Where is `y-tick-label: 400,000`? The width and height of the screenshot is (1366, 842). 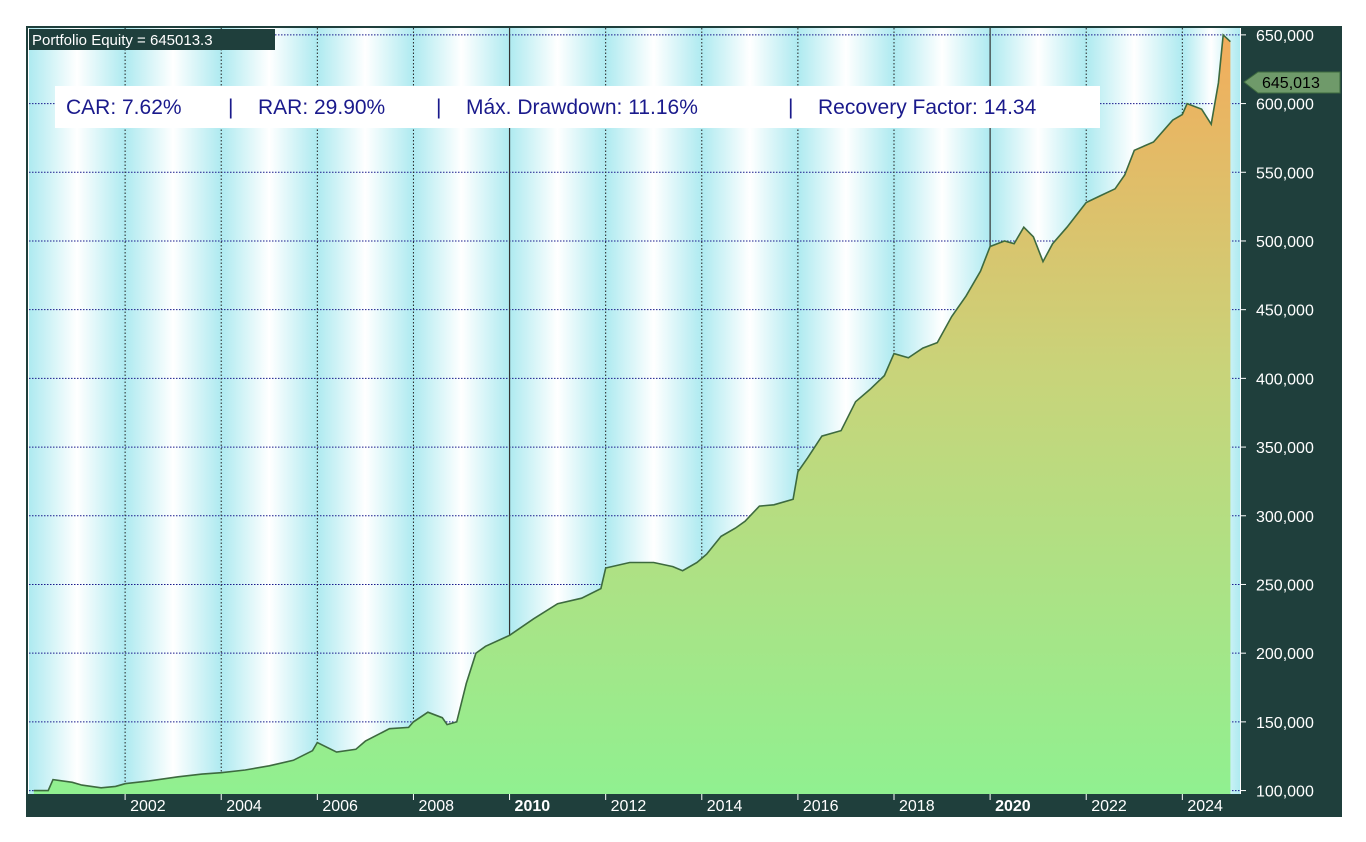 y-tick-label: 400,000 is located at coordinates (1285, 379).